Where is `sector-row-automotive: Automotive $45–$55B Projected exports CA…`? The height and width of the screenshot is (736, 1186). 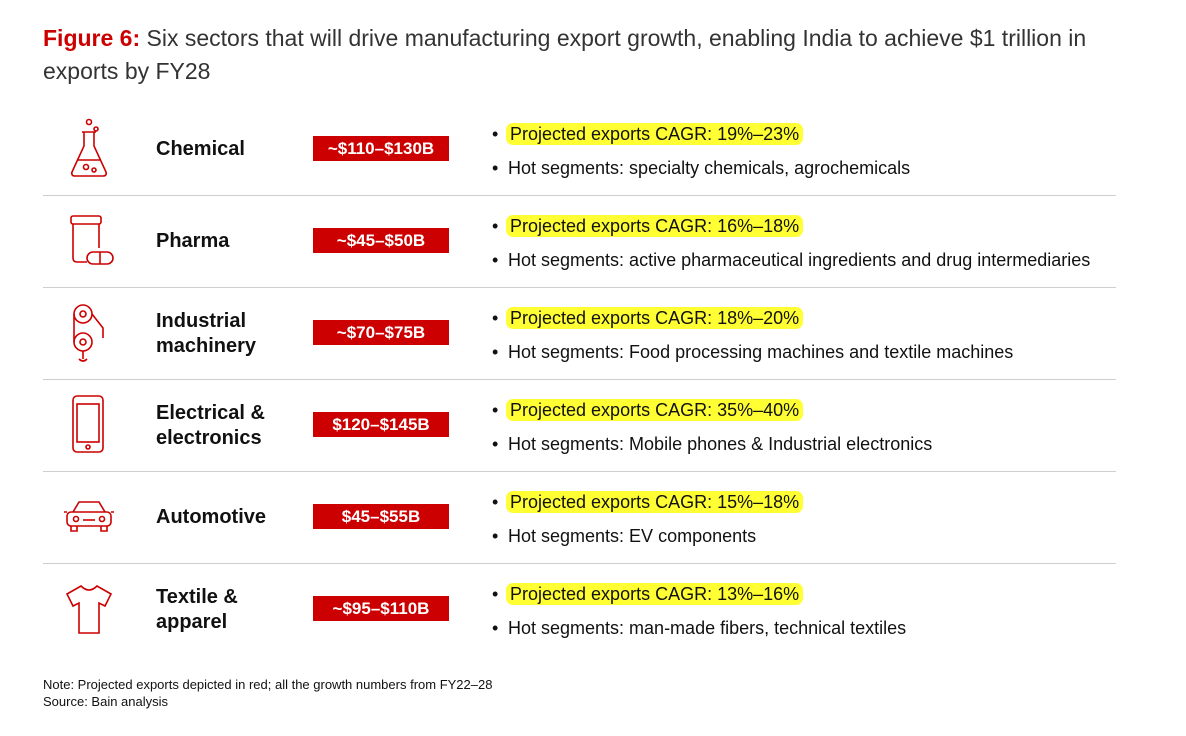
sector-row-automotive: Automotive $45–$55B Projected exports CA… is located at coordinates (579, 518).